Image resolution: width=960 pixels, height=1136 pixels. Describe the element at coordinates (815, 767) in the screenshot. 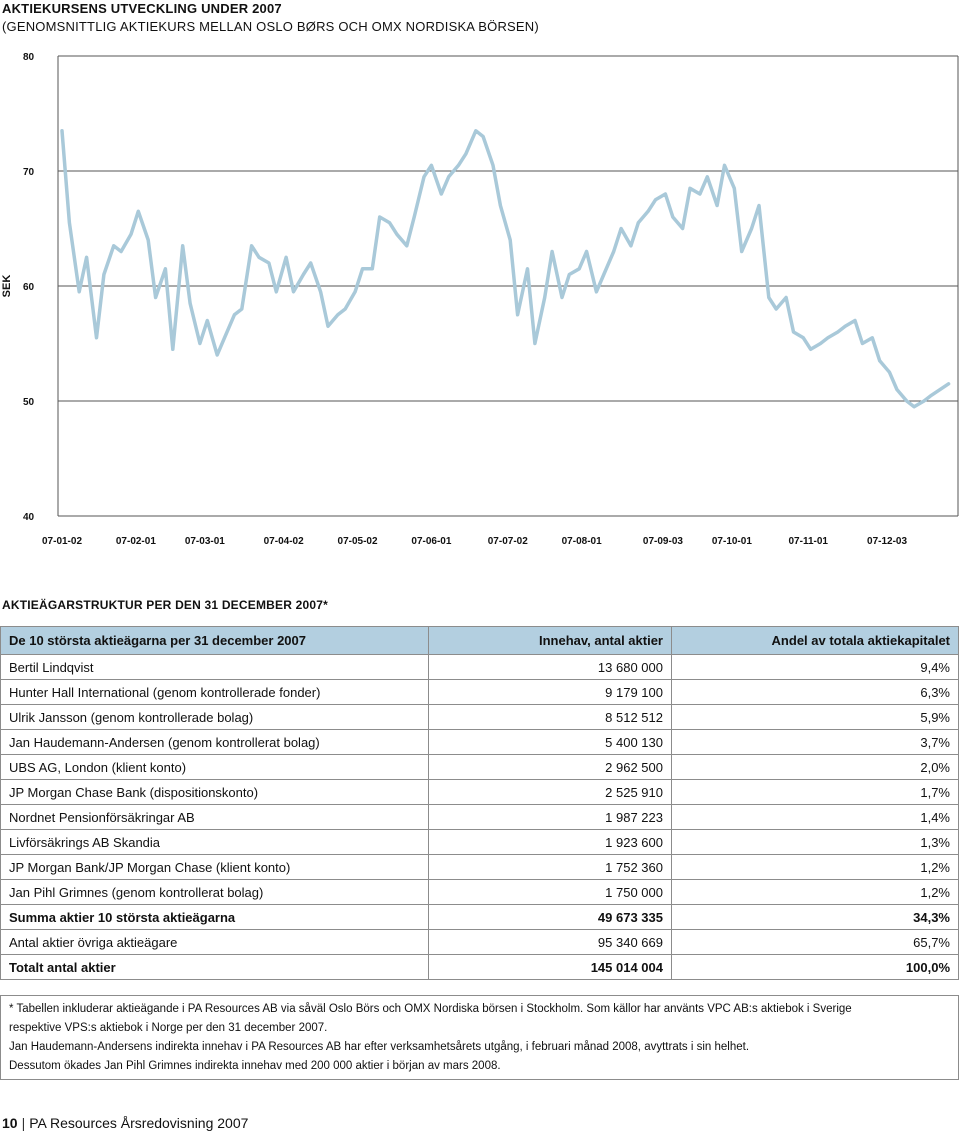

I see `shareholder-percent: 2,0%` at that location.